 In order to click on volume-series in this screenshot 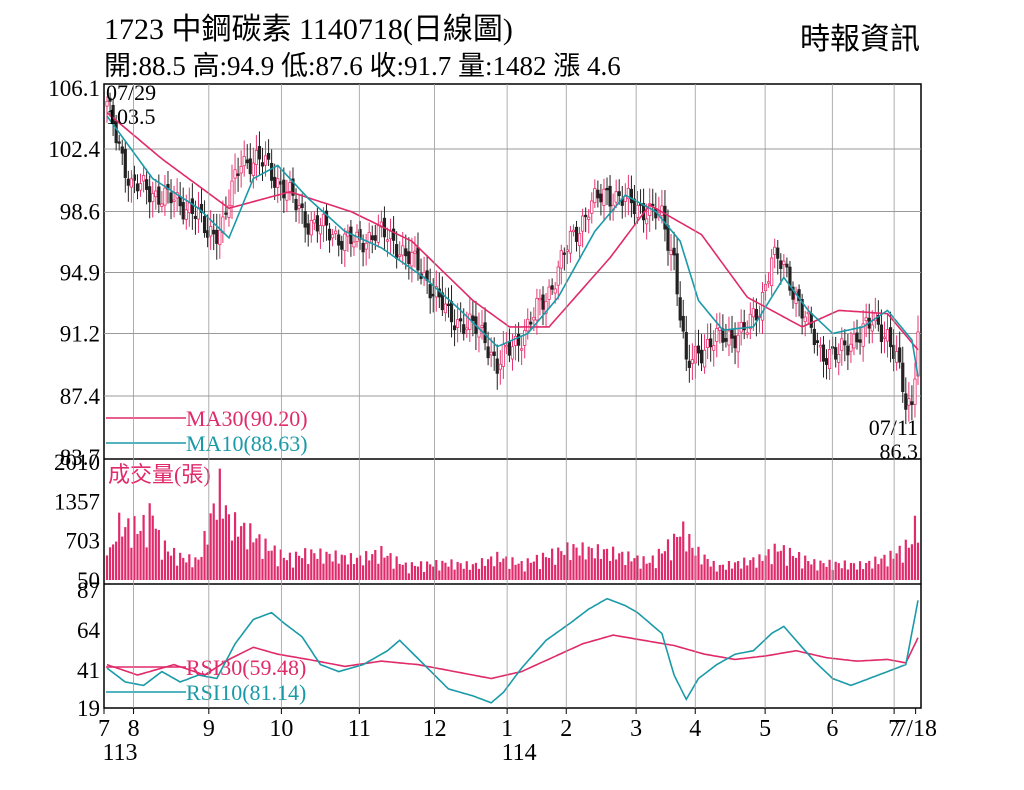, I will do `click(512, 524)`.